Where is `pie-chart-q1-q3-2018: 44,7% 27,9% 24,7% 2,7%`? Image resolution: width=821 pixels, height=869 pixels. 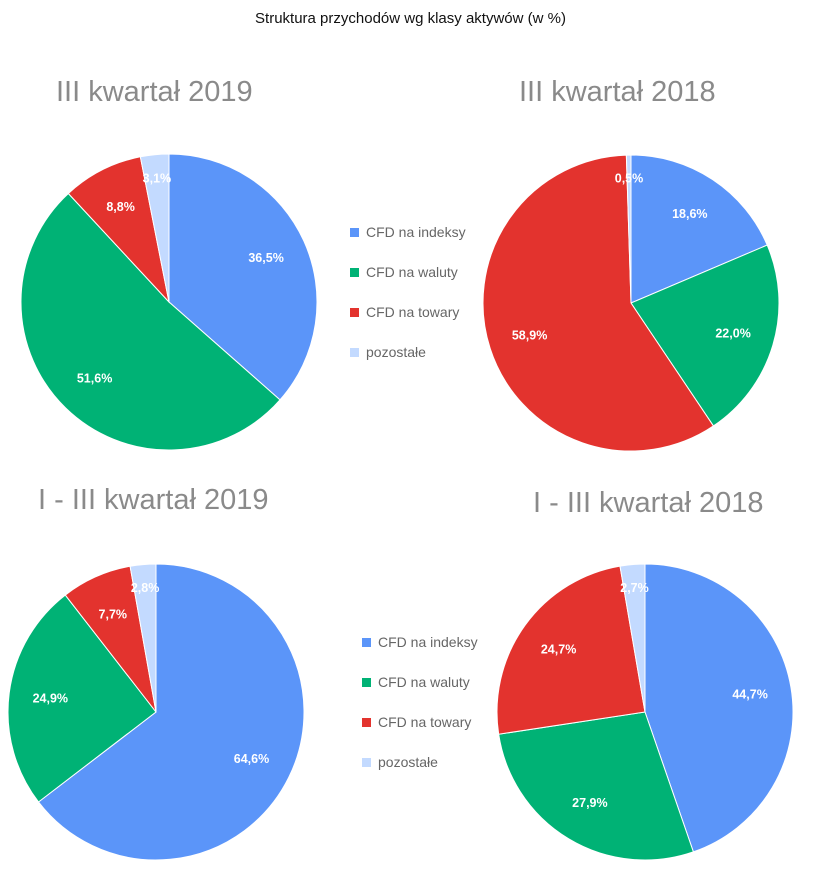
pie-chart-q1-q3-2018: 44,7% 27,9% 24,7% 2,7% is located at coordinates (645, 712).